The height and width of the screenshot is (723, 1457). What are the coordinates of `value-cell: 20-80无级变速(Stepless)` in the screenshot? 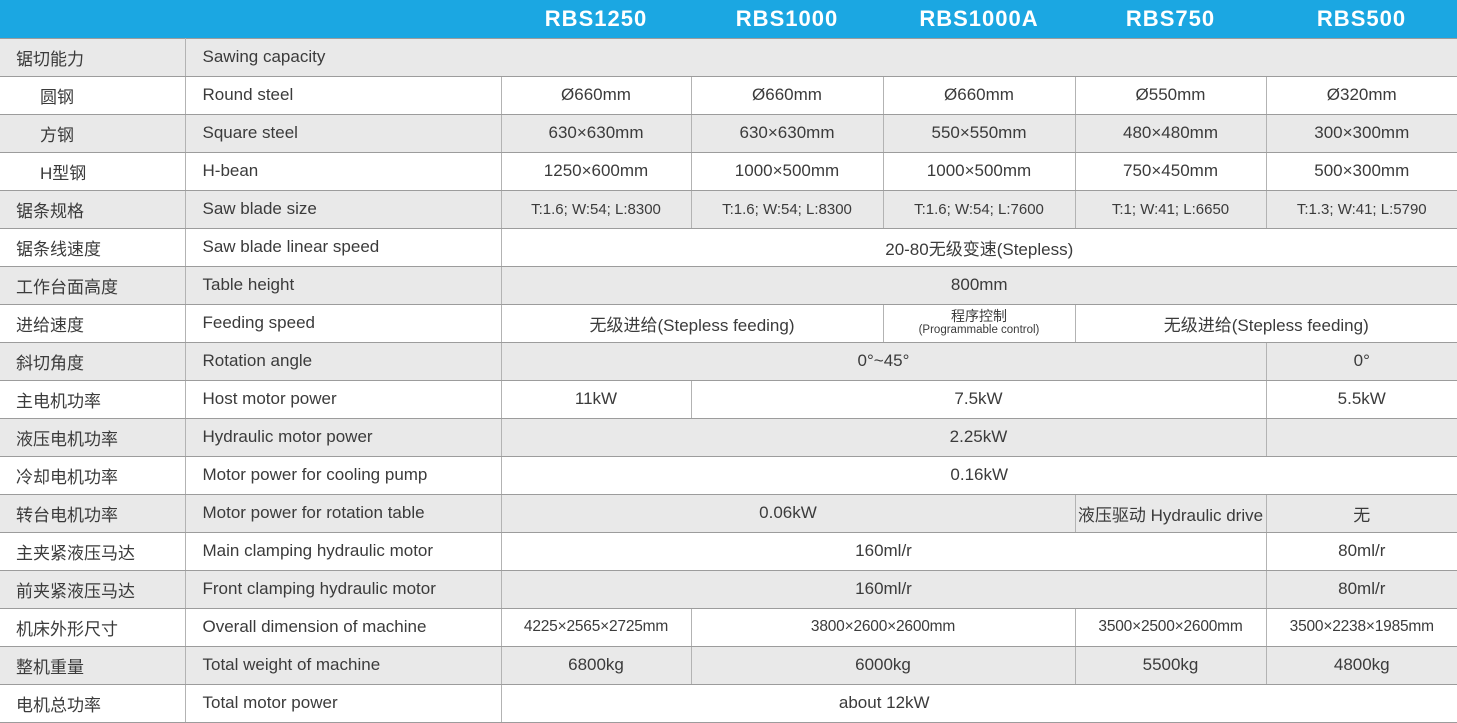 It's located at (978, 247).